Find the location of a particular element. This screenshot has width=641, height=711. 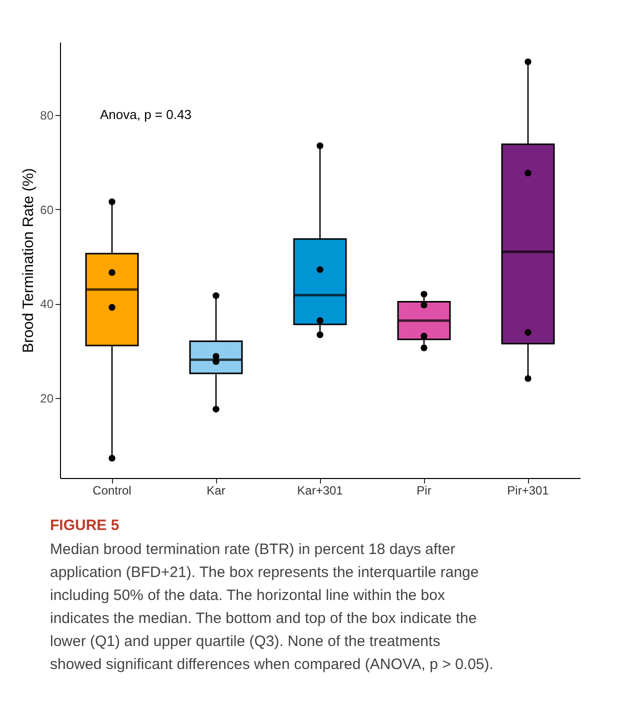

y-tick-label: 20 is located at coordinates (47, 398).